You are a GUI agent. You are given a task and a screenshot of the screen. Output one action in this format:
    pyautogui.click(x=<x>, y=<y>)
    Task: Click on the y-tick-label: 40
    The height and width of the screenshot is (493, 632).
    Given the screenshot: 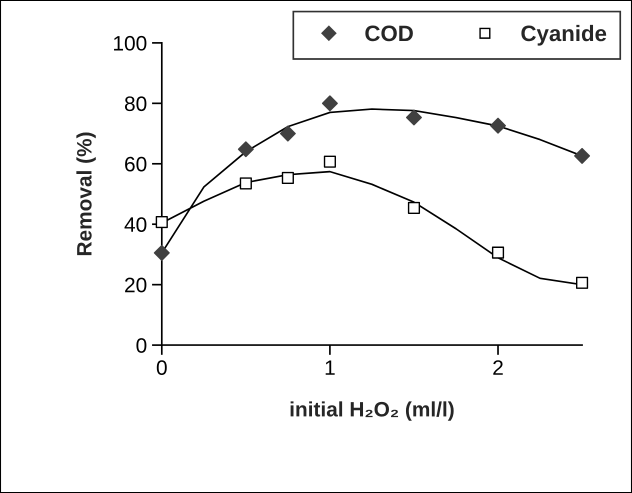 What is the action you would take?
    pyautogui.click(x=135, y=224)
    